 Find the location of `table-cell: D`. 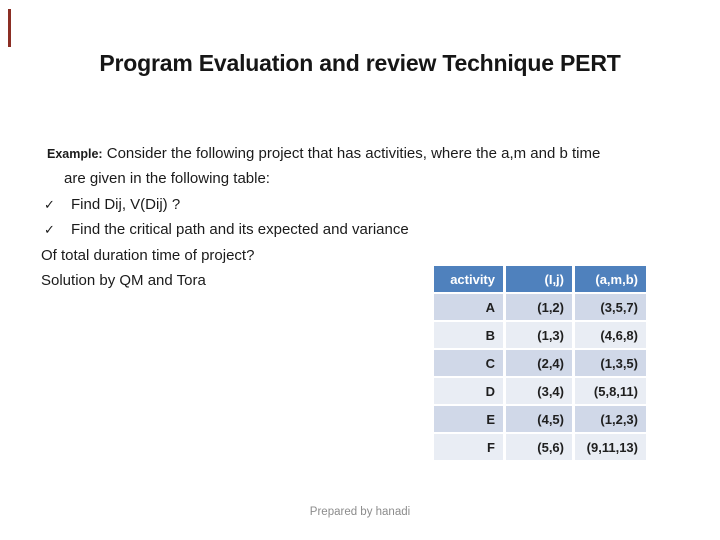

table-cell: D is located at coordinates (468, 391).